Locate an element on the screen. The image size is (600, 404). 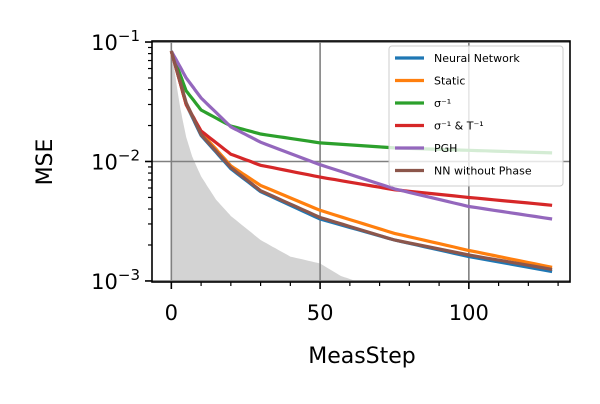
legend-label: Neural Network is located at coordinates (477, 58).